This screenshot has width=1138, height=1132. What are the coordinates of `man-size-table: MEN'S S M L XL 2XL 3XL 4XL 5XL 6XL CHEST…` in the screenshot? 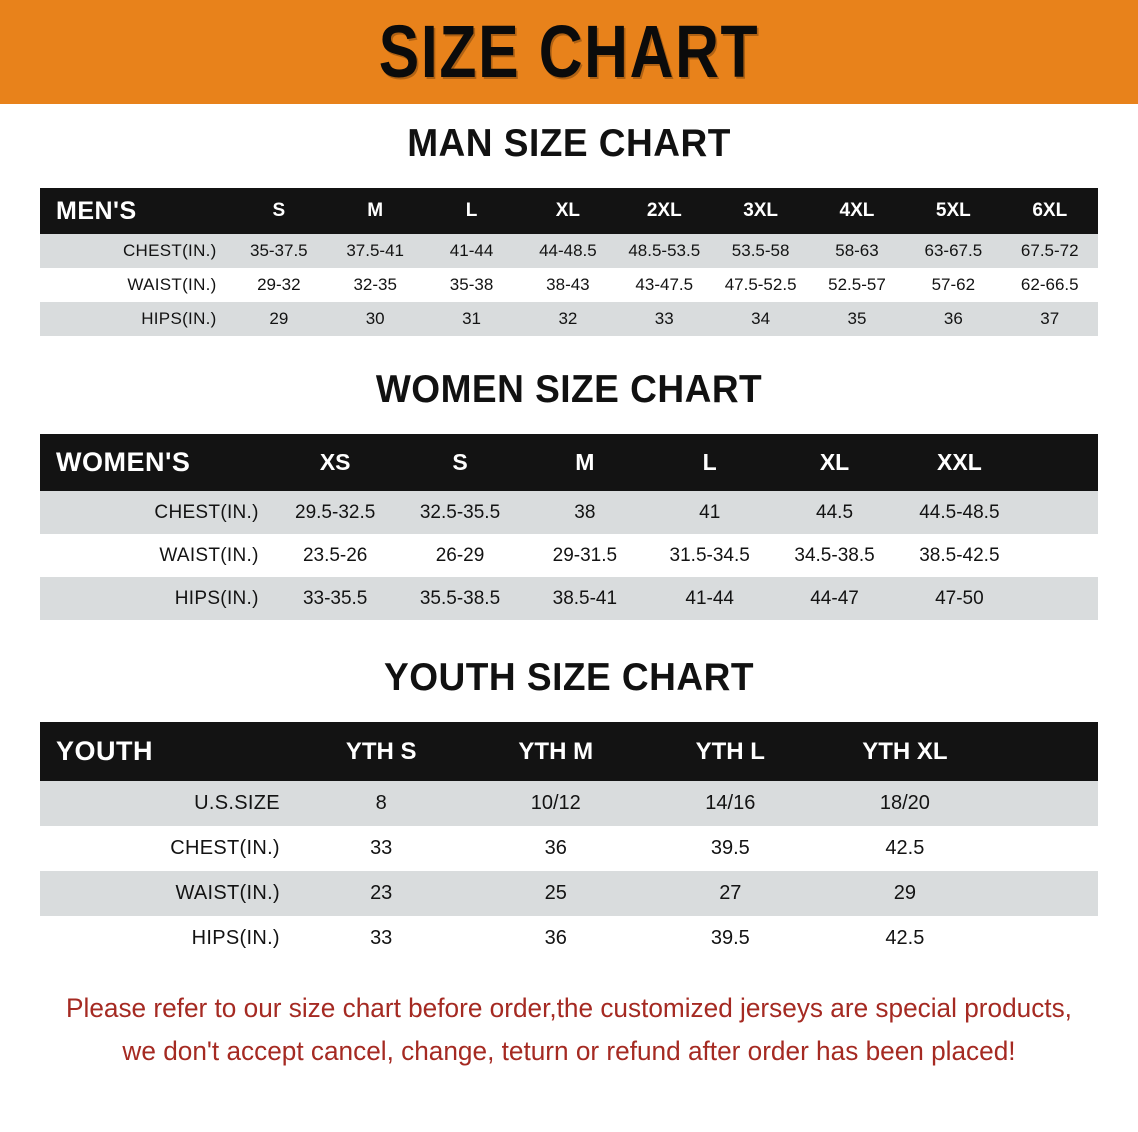 It's located at (569, 262).